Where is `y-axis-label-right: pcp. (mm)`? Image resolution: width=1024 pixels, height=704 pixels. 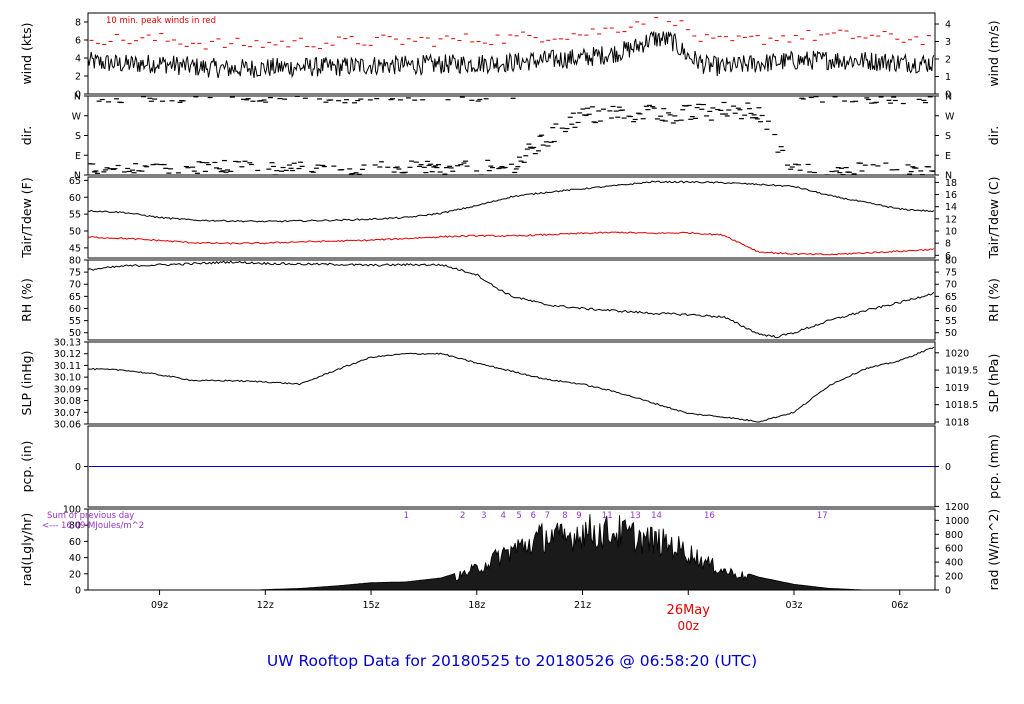 y-axis-label-right: pcp. (mm) is located at coordinates (993, 466).